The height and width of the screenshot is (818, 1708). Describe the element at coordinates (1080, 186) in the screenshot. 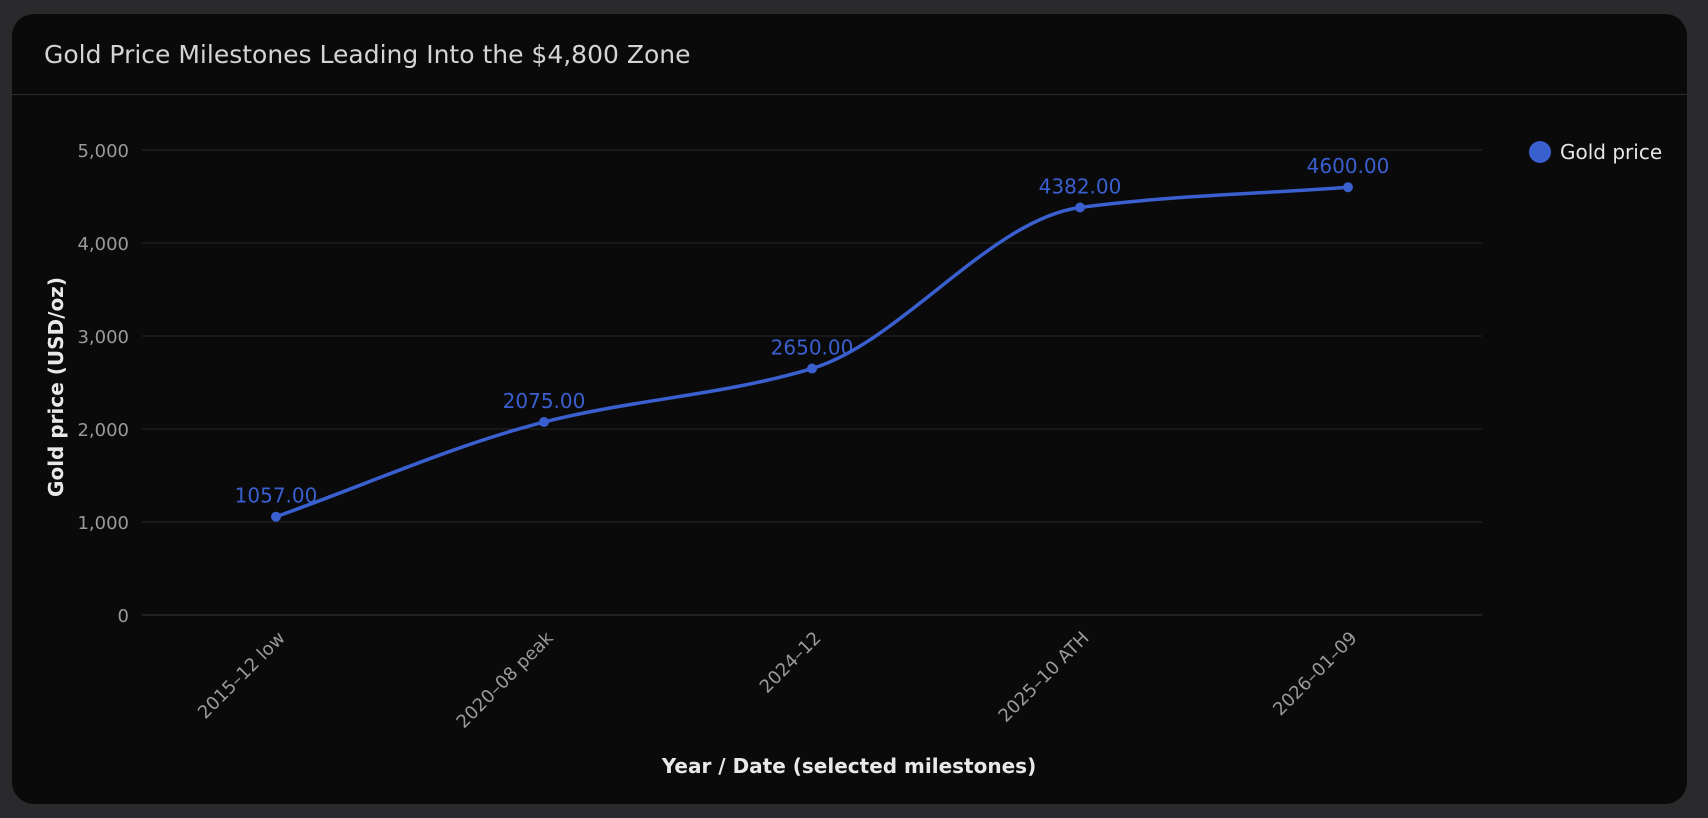

I see `data-label: 4382.00` at that location.